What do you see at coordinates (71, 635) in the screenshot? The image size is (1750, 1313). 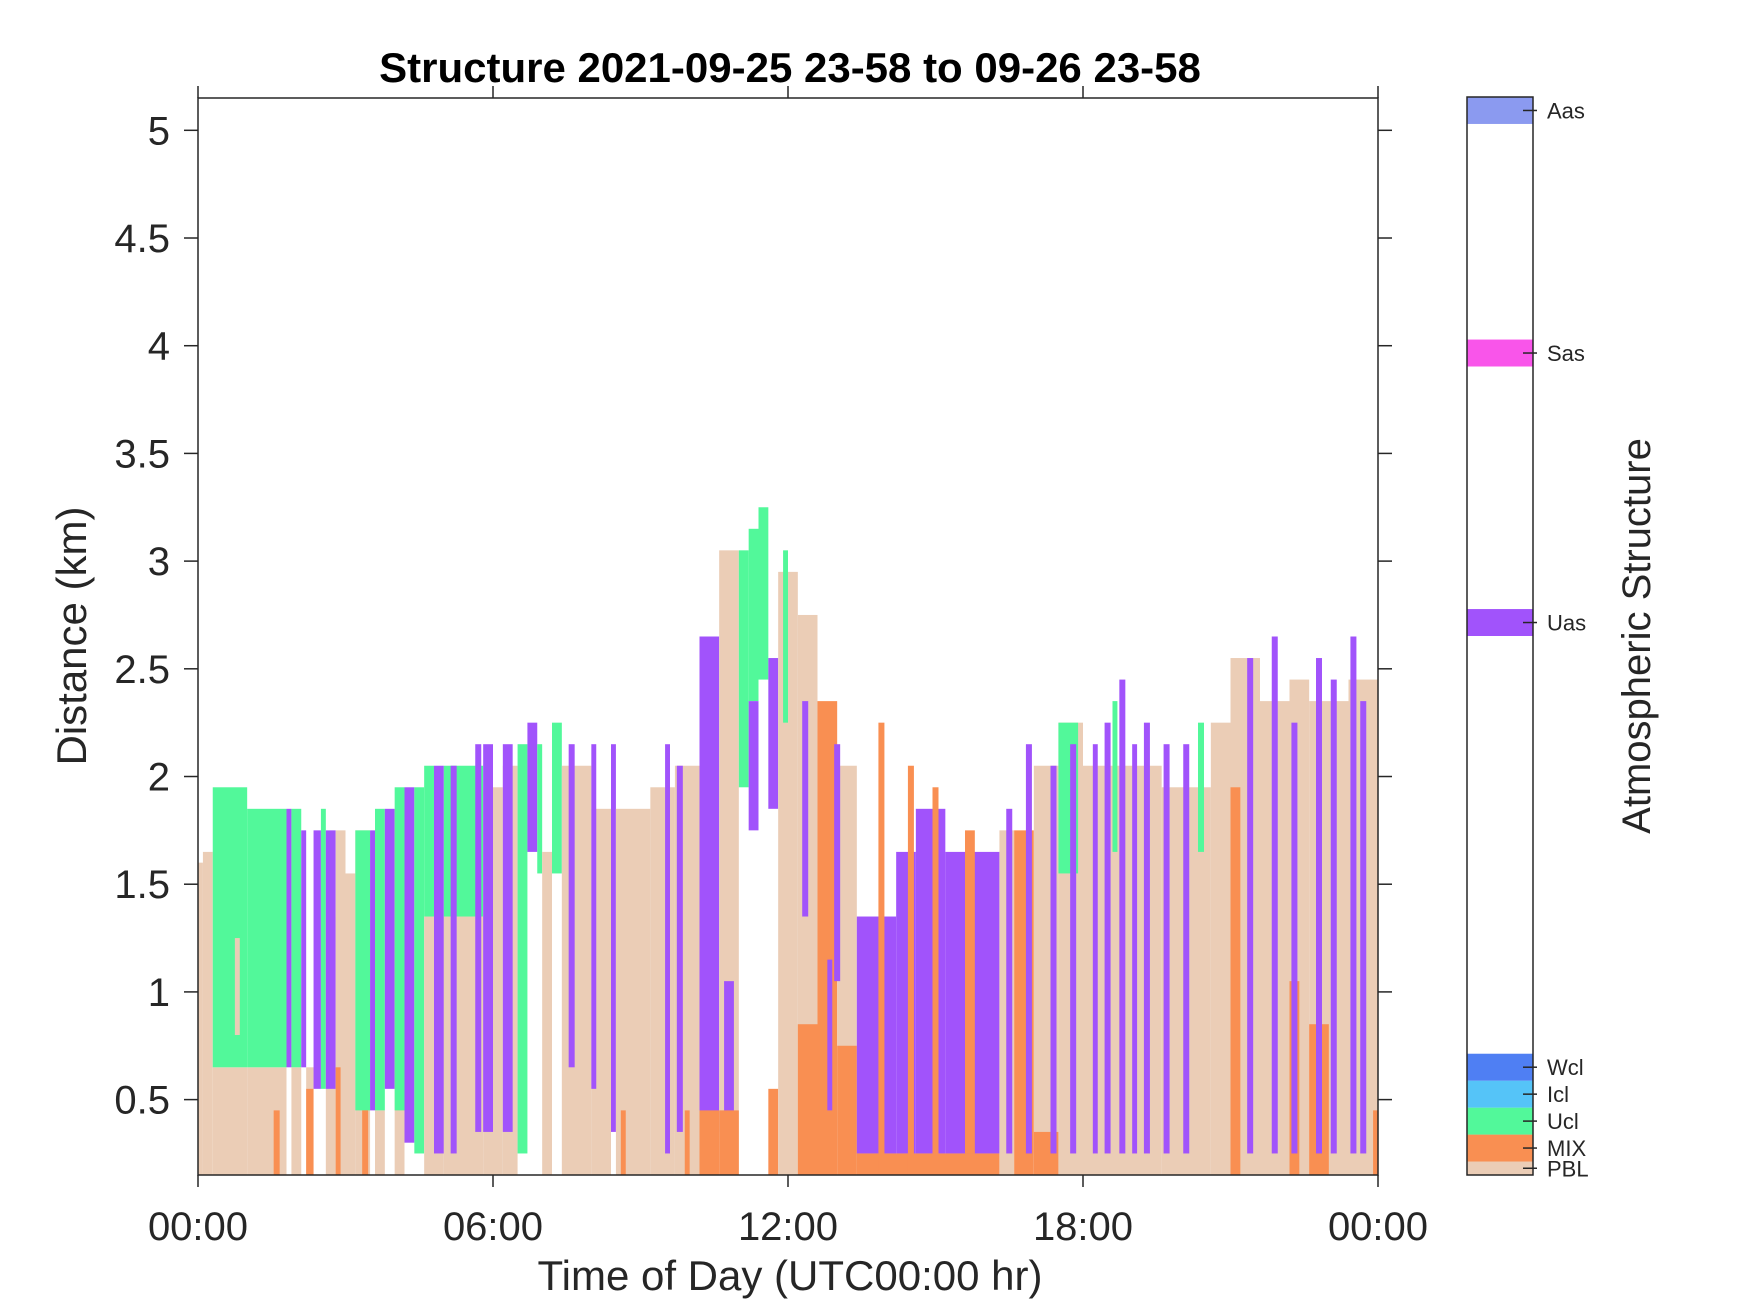 I see `y-axis-label: Distance (km)` at bounding box center [71, 635].